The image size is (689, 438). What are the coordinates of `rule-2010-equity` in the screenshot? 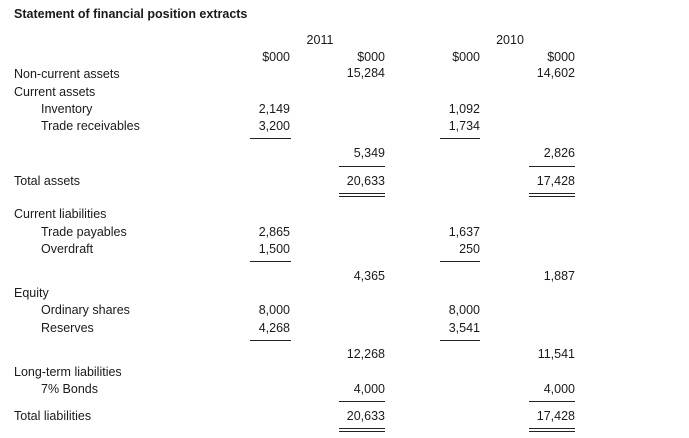 It's located at (460, 340).